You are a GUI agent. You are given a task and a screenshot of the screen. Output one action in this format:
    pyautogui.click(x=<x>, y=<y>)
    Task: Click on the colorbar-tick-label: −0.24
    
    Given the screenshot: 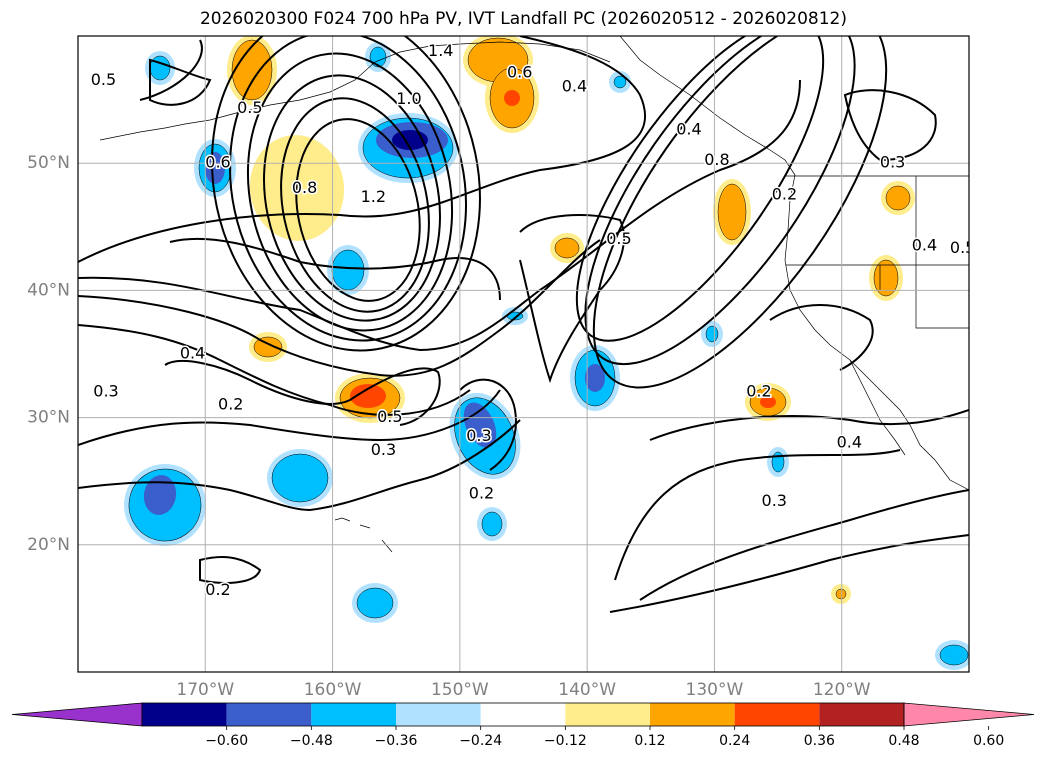 What is the action you would take?
    pyautogui.click(x=480, y=741)
    